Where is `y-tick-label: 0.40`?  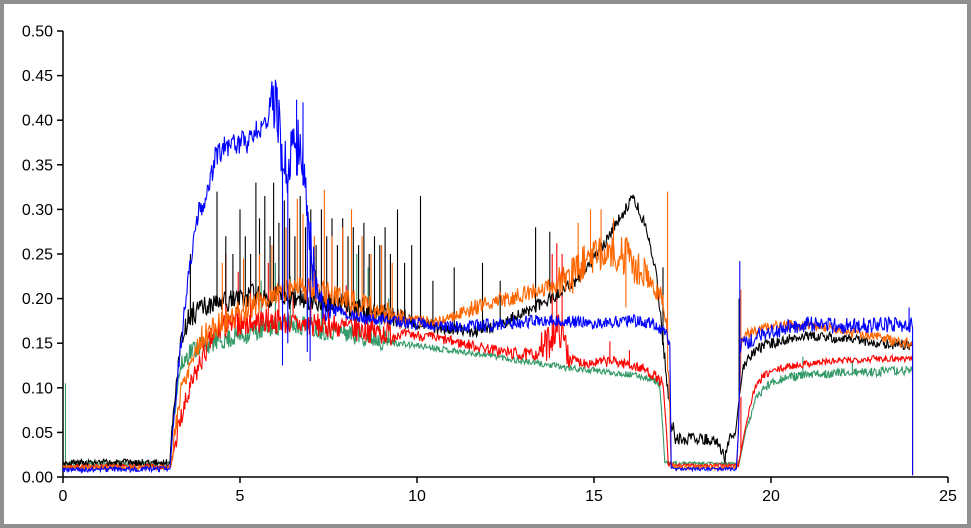
y-tick-label: 0.40 is located at coordinates (37, 121).